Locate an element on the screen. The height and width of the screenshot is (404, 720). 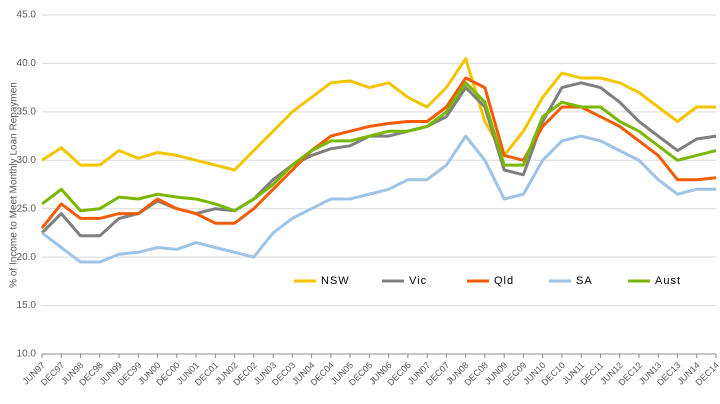
y-tick-label: 15.0 is located at coordinates (27, 305).